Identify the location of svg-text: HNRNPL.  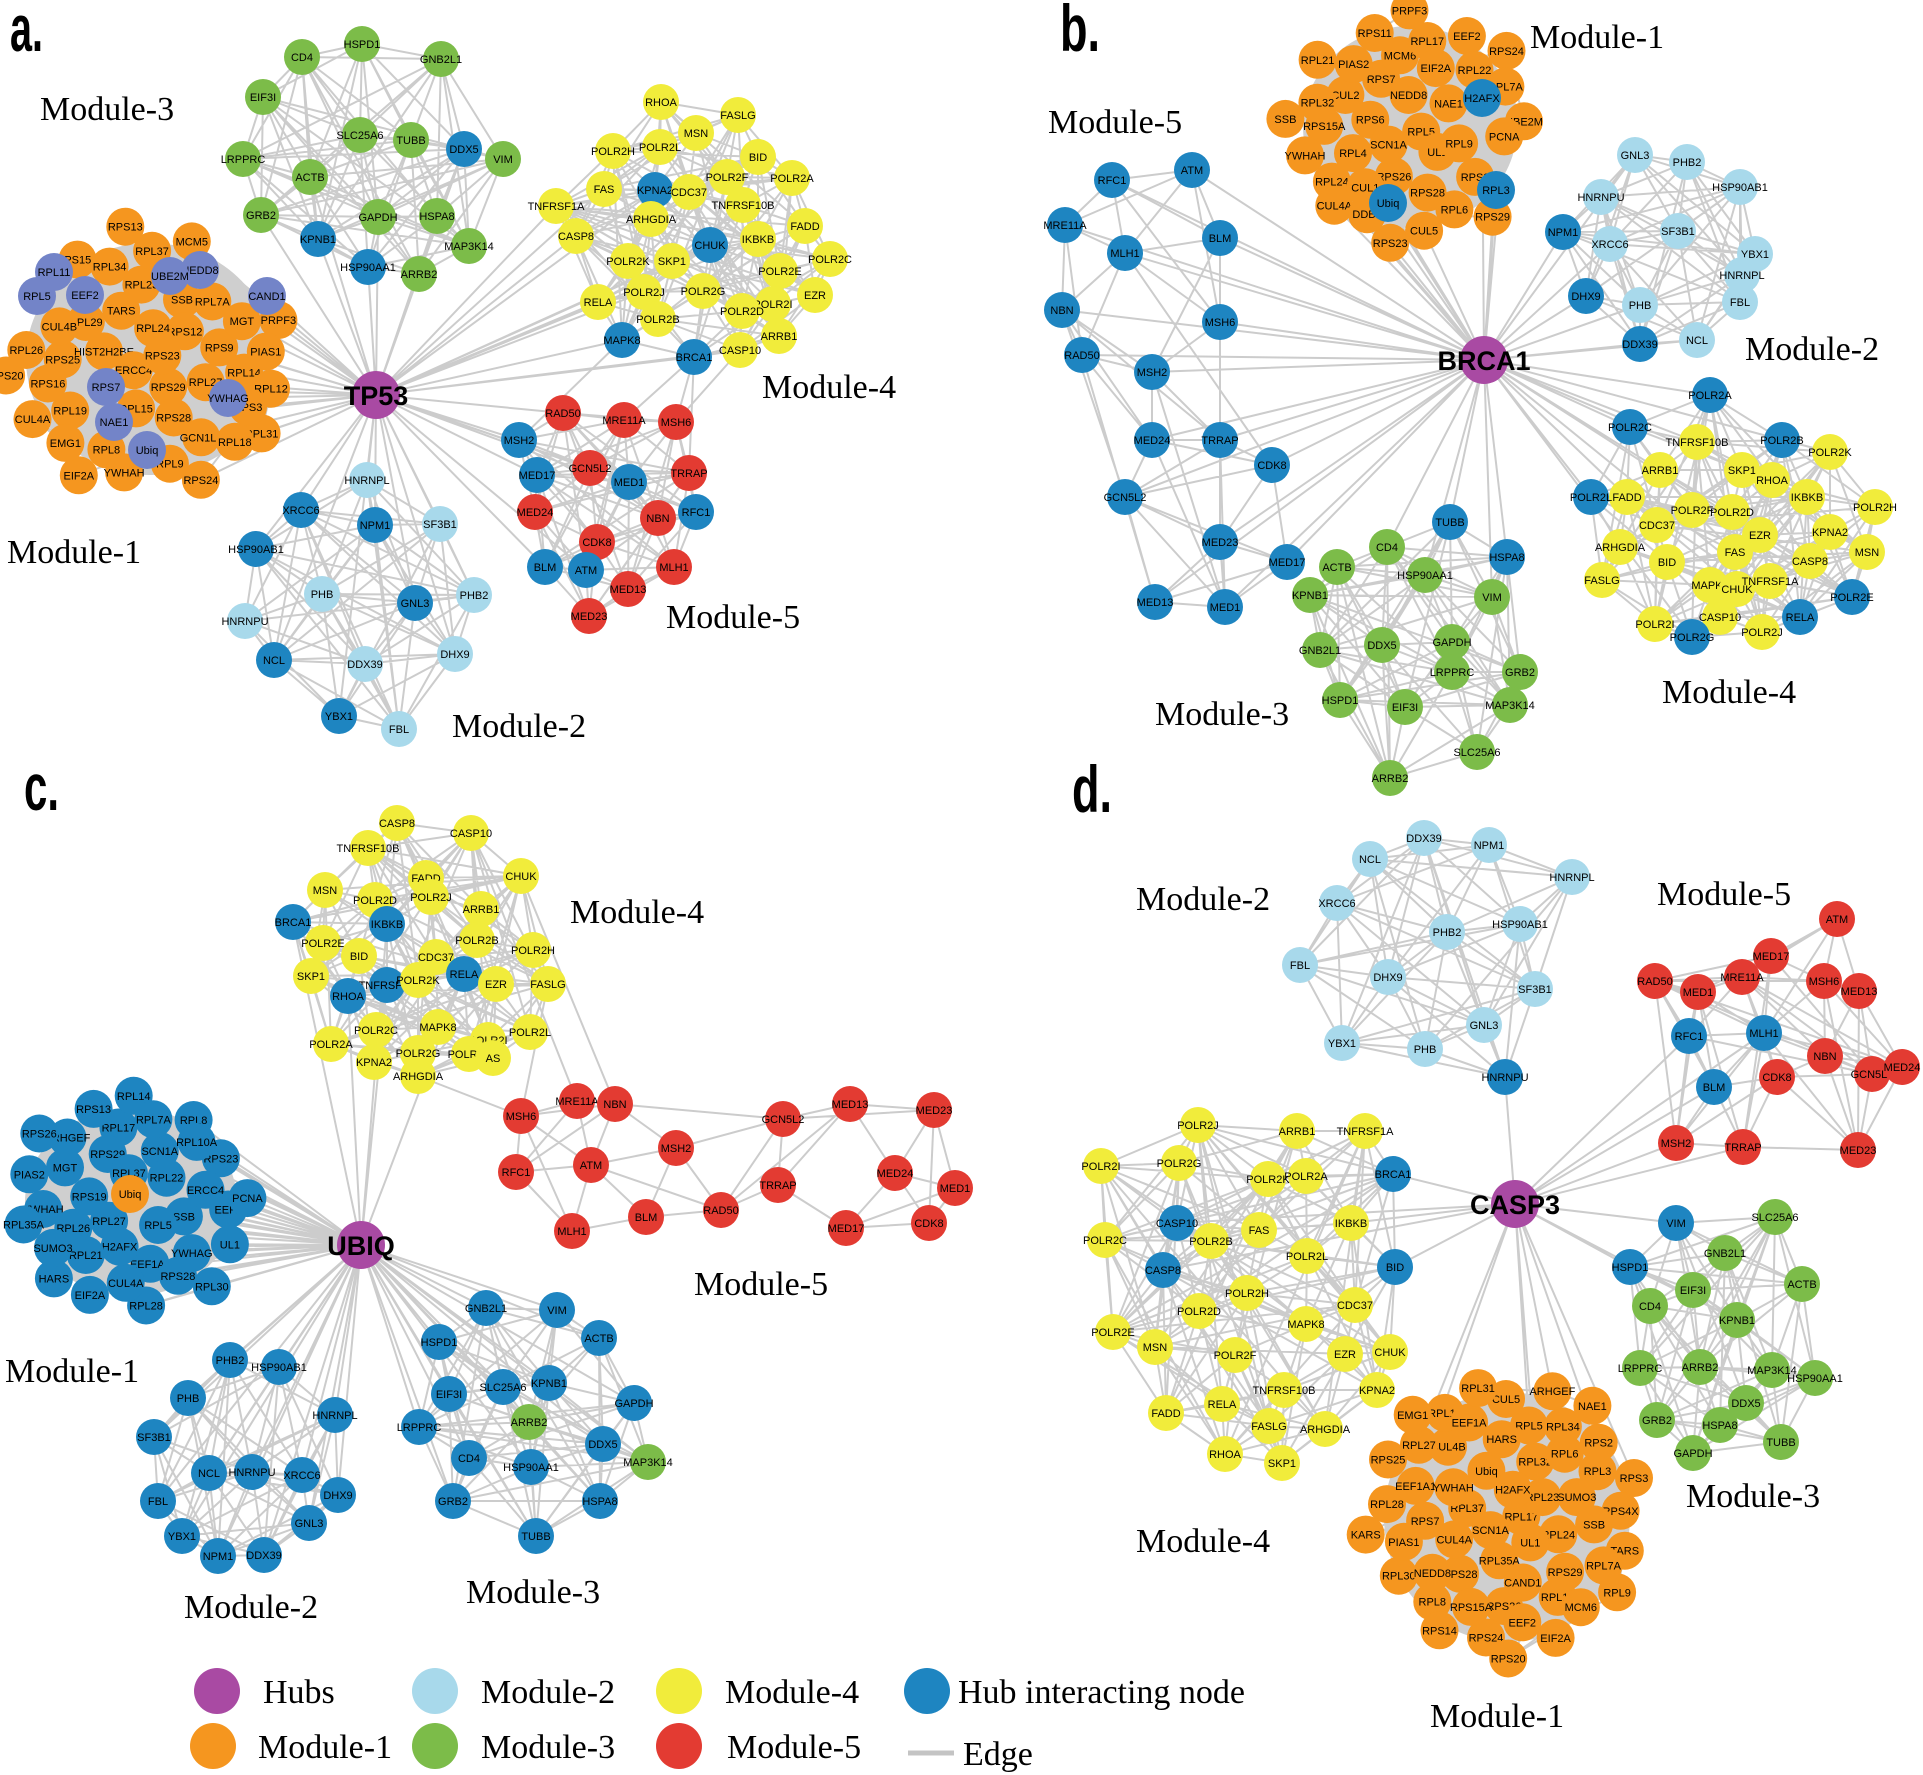
(1741, 276).